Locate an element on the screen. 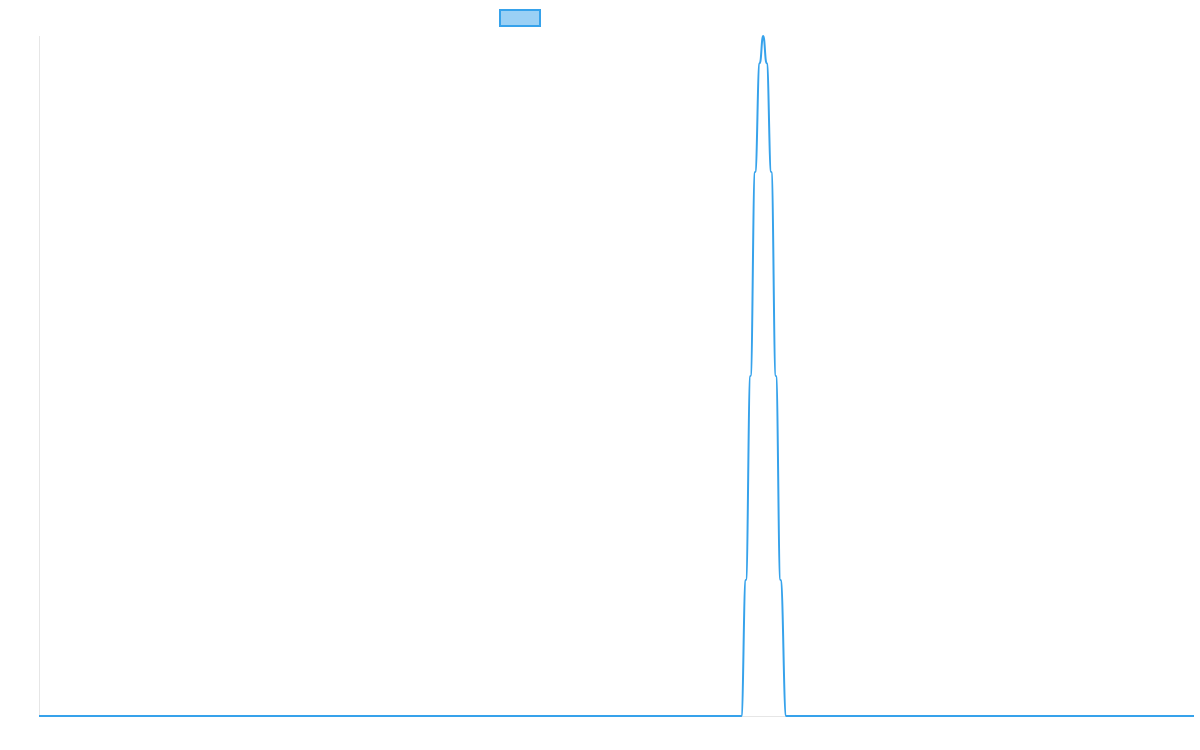 Image resolution: width=1200 pixels, height=750 pixels. legend-swatch is located at coordinates (520, 18).